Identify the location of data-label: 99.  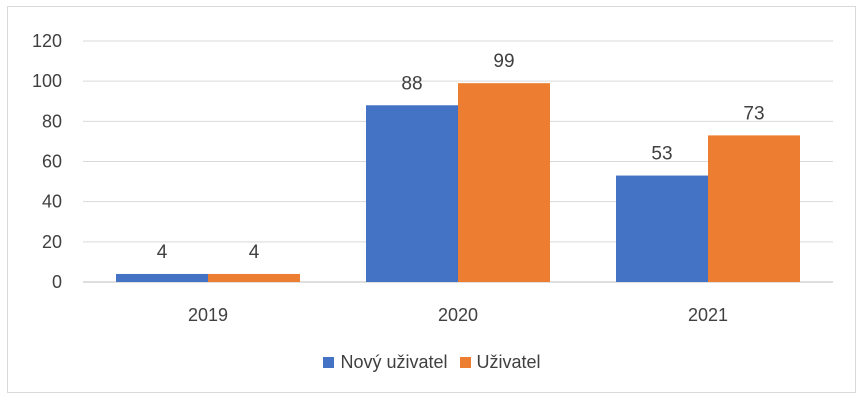
(503, 61).